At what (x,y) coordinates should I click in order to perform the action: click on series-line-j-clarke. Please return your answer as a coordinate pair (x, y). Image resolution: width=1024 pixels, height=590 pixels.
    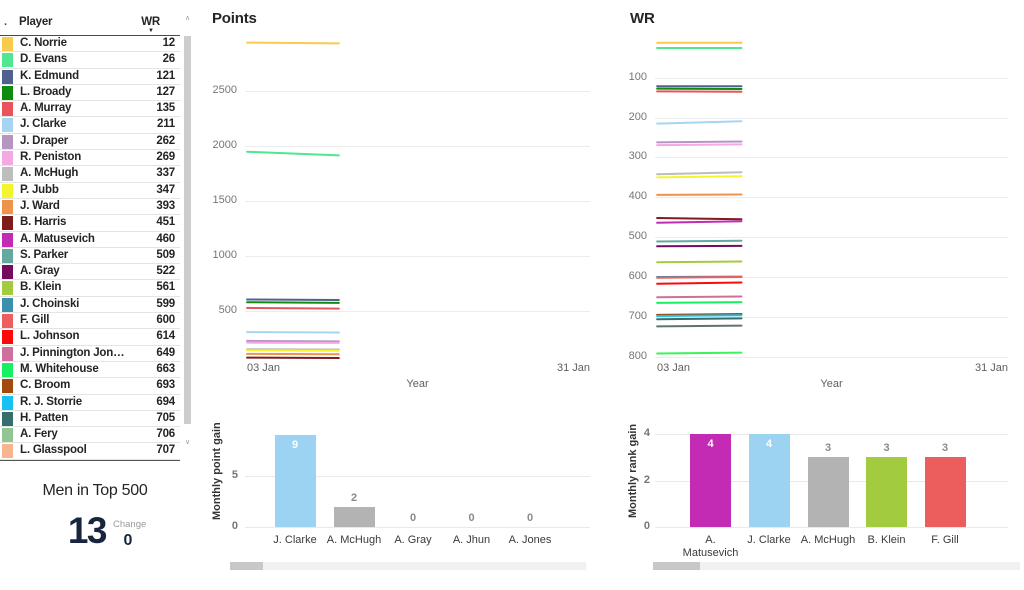
    Looking at the image, I should click on (699, 122).